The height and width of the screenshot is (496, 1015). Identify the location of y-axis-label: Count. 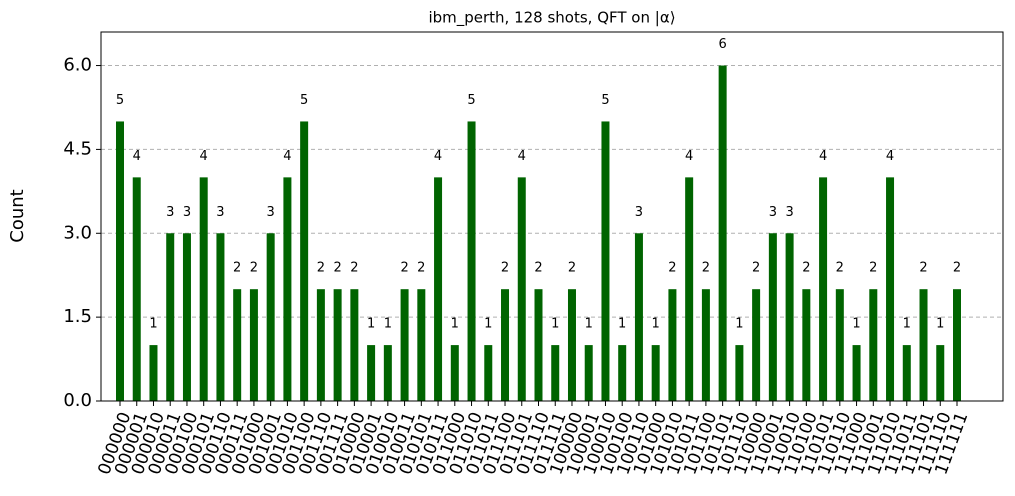
(17, 215).